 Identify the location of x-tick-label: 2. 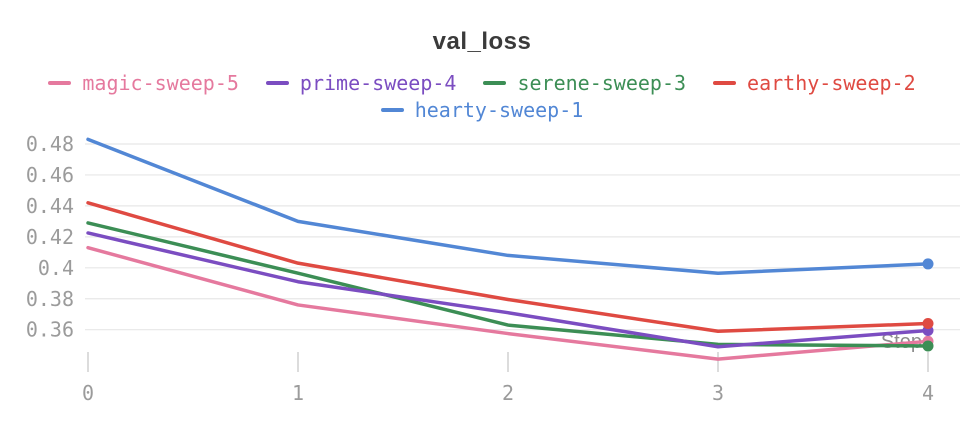
(508, 393).